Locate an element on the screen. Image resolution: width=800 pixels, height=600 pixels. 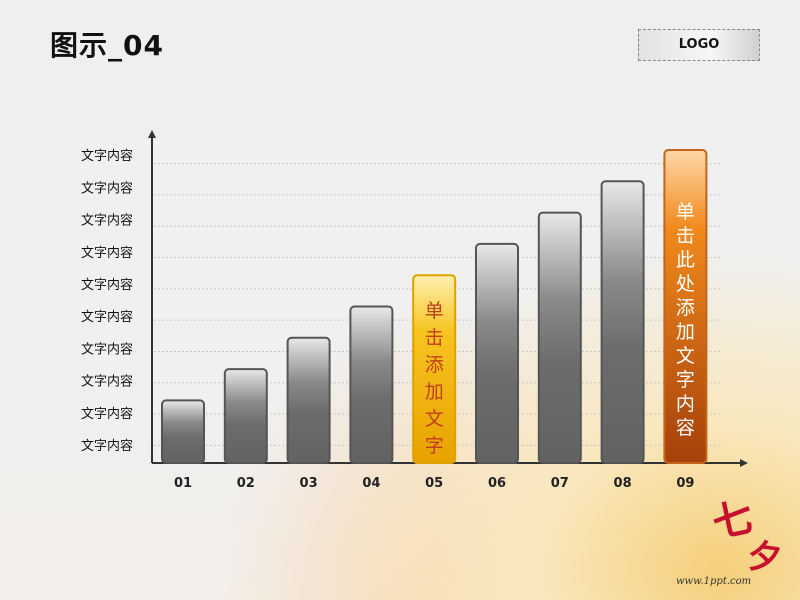
x-tick-label: 06 is located at coordinates (497, 483).